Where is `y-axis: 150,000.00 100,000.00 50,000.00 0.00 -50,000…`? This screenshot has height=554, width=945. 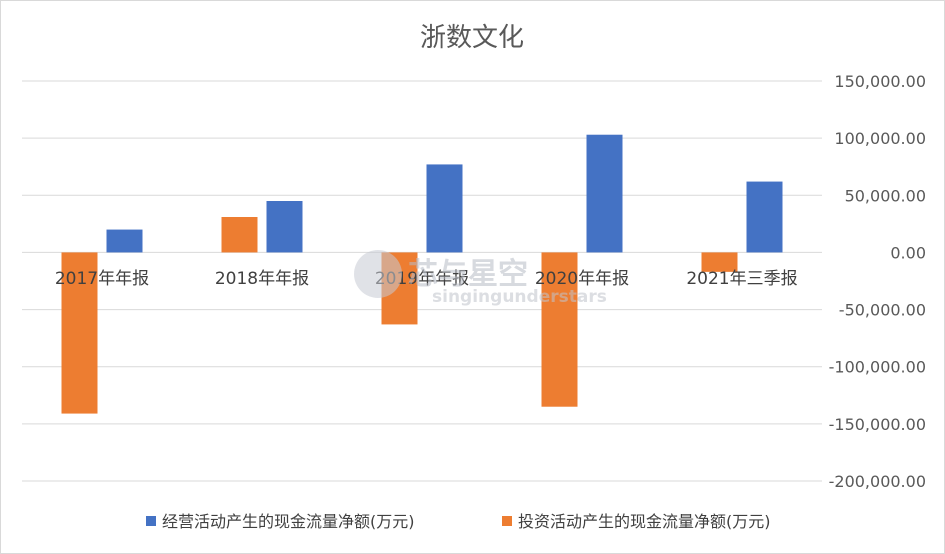
y-axis: 150,000.00 100,000.00 50,000.00 0.00 -50,000… is located at coordinates (877, 281).